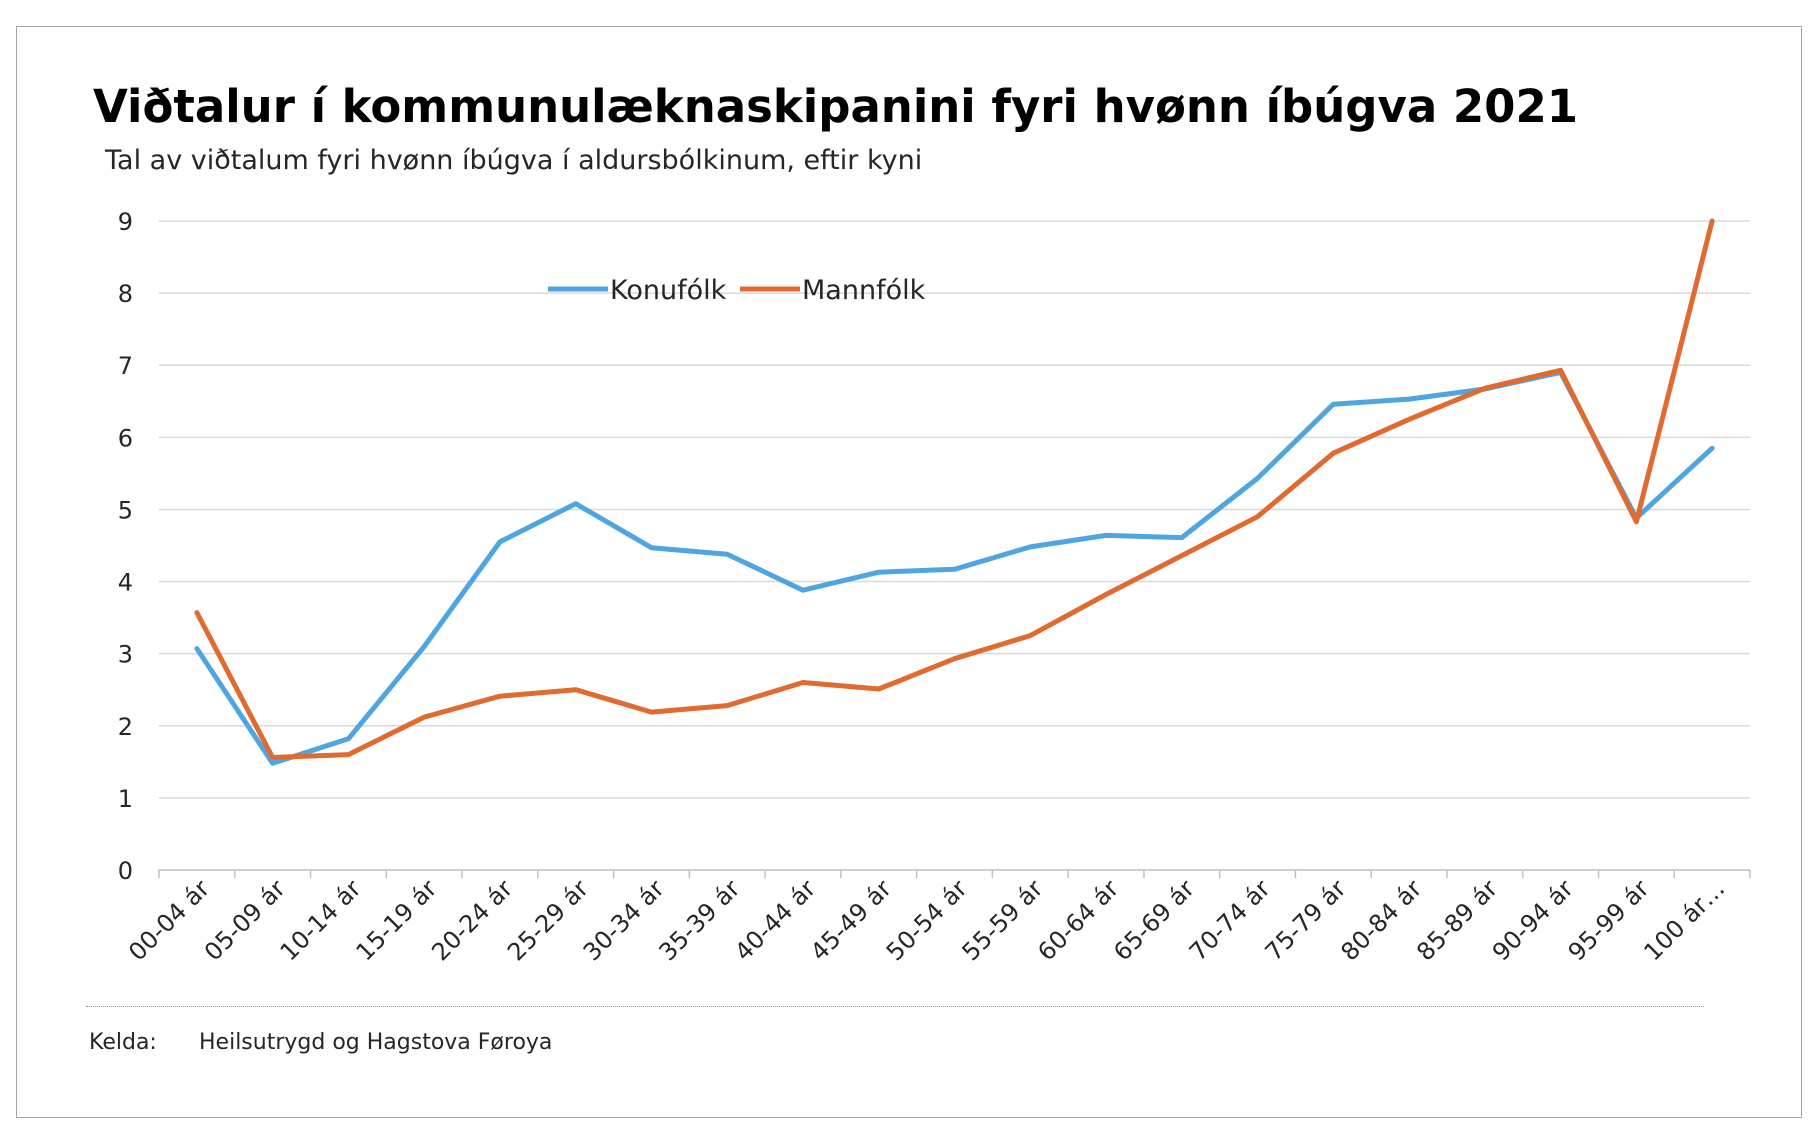 The height and width of the screenshot is (1148, 1816). Describe the element at coordinates (1230, 920) in the screenshot. I see `x-tick-label: 70-74 ár` at that location.